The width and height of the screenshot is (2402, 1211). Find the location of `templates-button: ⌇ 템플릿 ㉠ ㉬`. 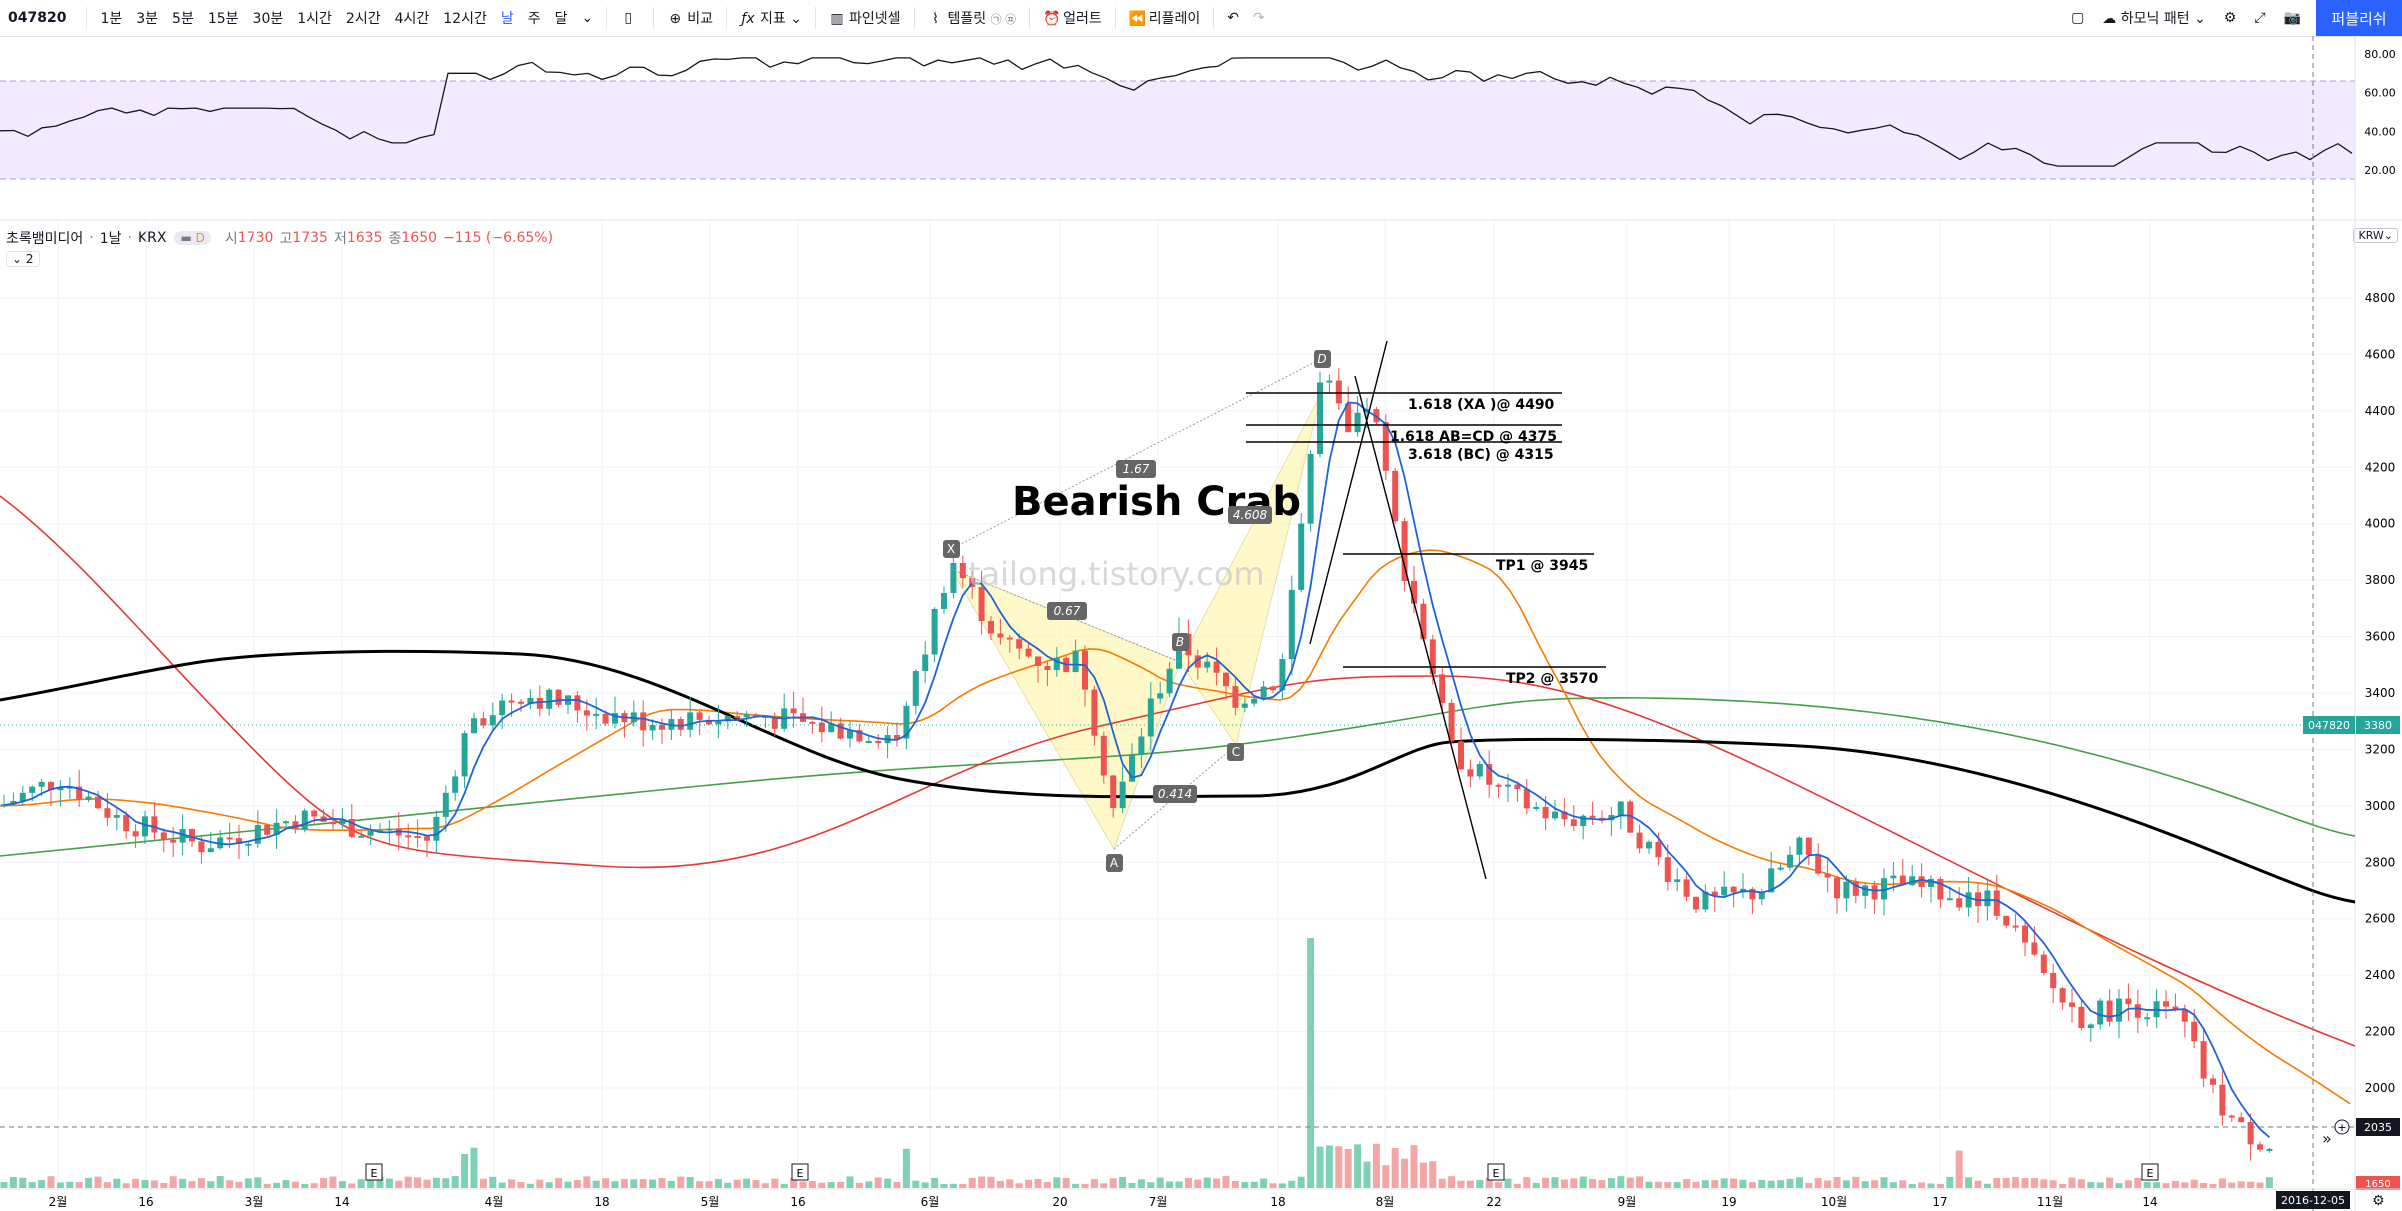

templates-button: ⌇ 템플릿 ㉠ ㉬ is located at coordinates (972, 18).